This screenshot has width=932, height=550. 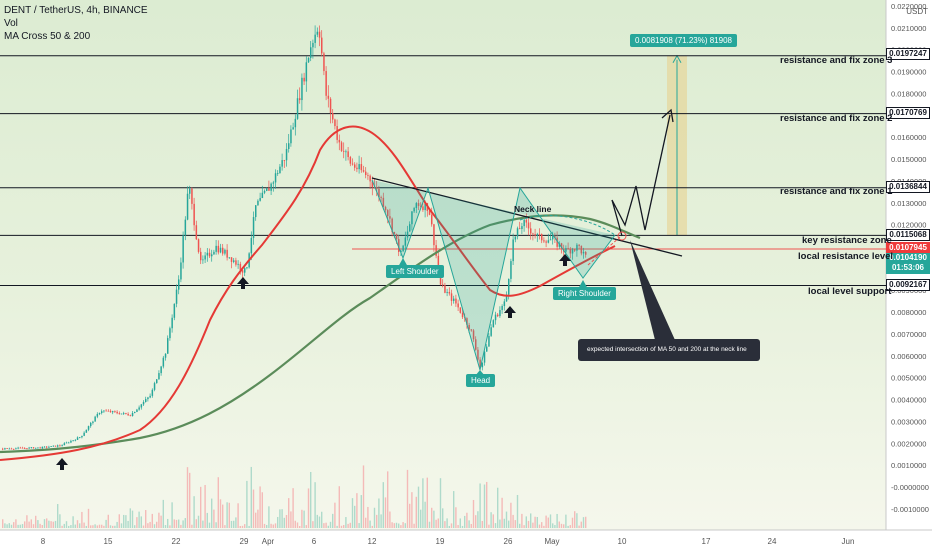 What do you see at coordinates (908, 225) in the screenshot?
I see `price-tick-label: 0.0120000` at bounding box center [908, 225].